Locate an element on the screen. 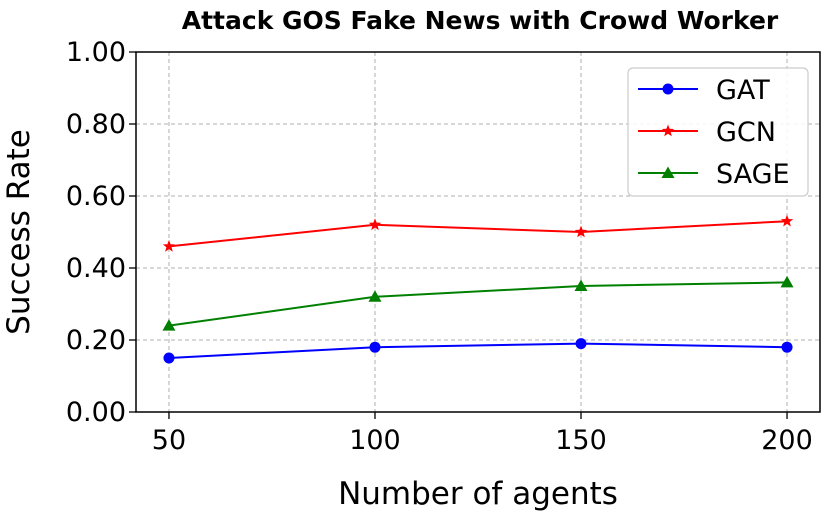 Image resolution: width=830 pixels, height=518 pixels. series-line-sage is located at coordinates (478, 304).